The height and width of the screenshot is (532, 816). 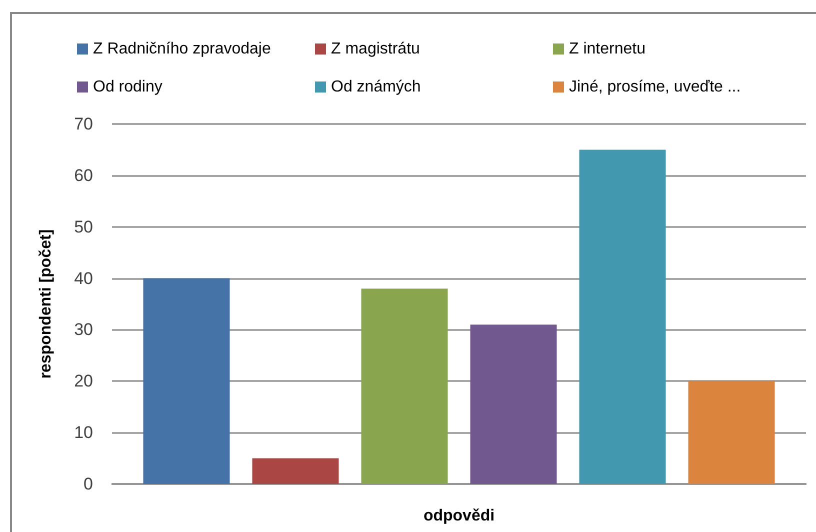 What do you see at coordinates (83, 432) in the screenshot?
I see `y-tick-label: 10` at bounding box center [83, 432].